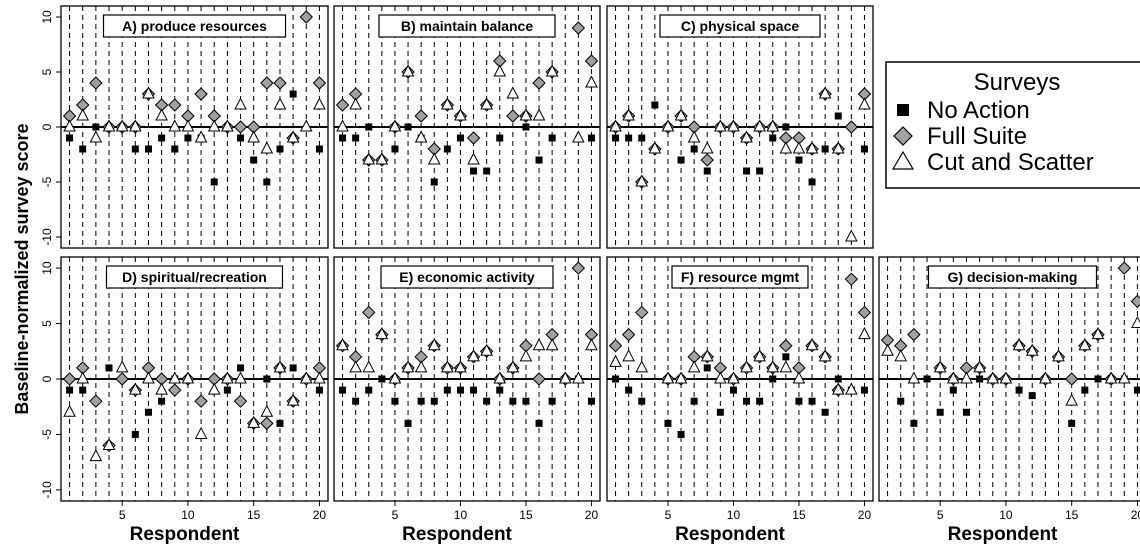  I want to click on panel-title-box, so click(740, 26).